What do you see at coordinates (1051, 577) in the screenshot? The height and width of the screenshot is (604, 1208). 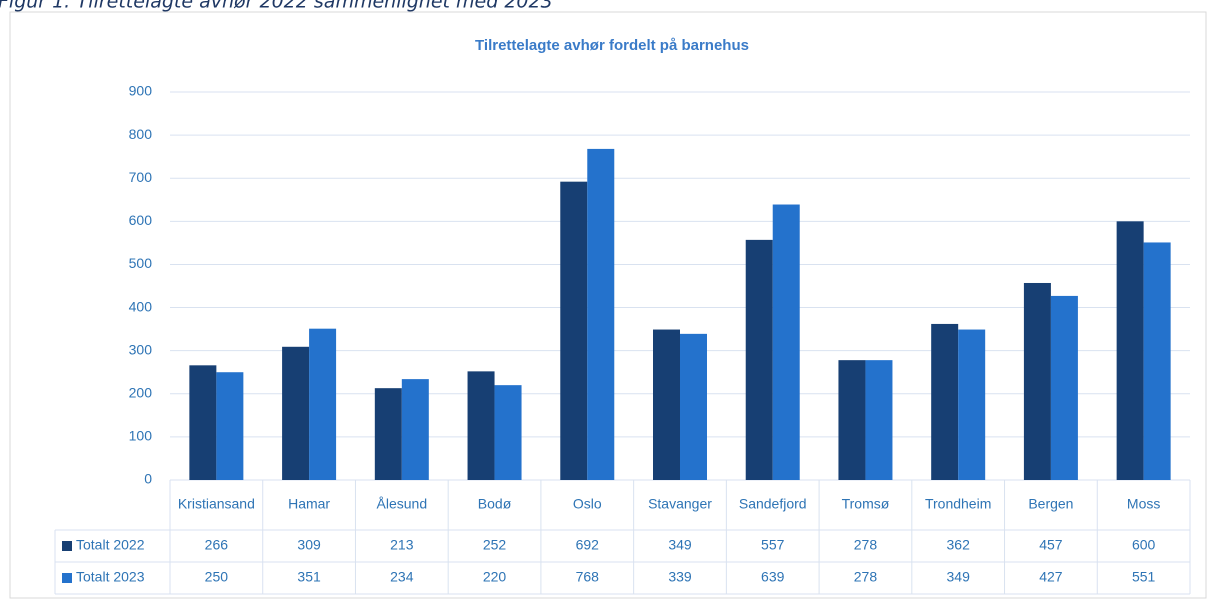 I see `table-value: 427` at bounding box center [1051, 577].